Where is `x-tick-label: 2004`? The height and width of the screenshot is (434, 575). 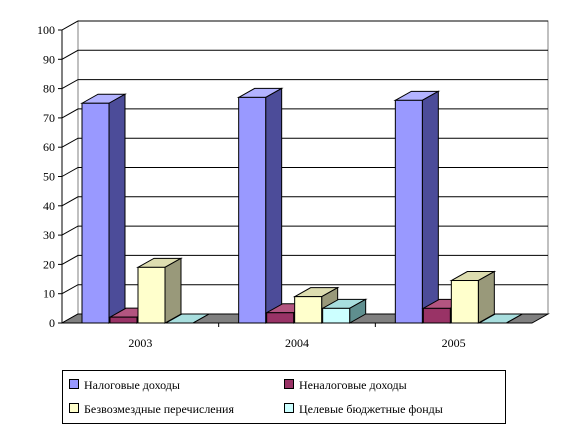
x-tick-label: 2004 is located at coordinates (297, 343).